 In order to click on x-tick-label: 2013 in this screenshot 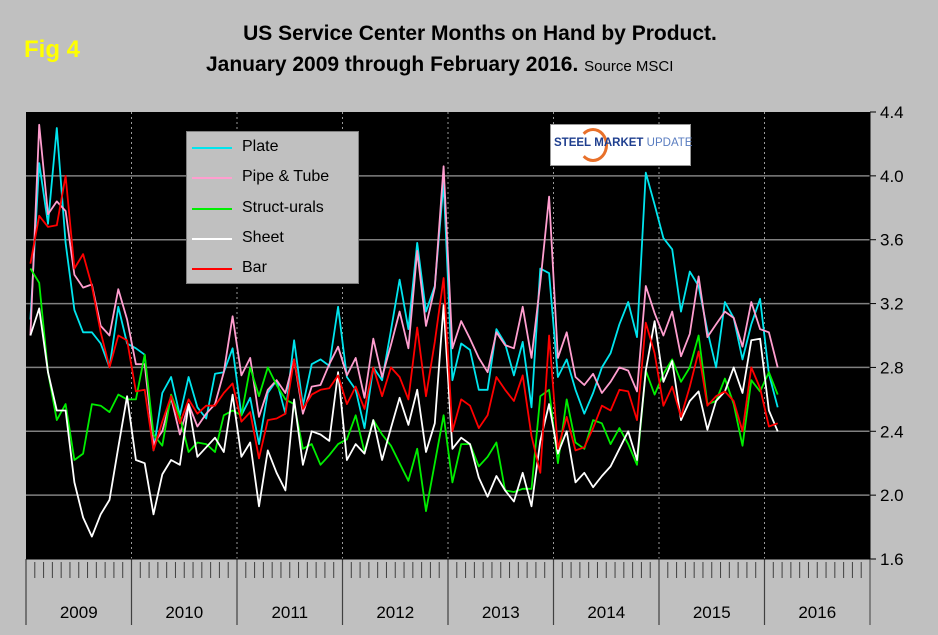, I will do `click(501, 612)`.